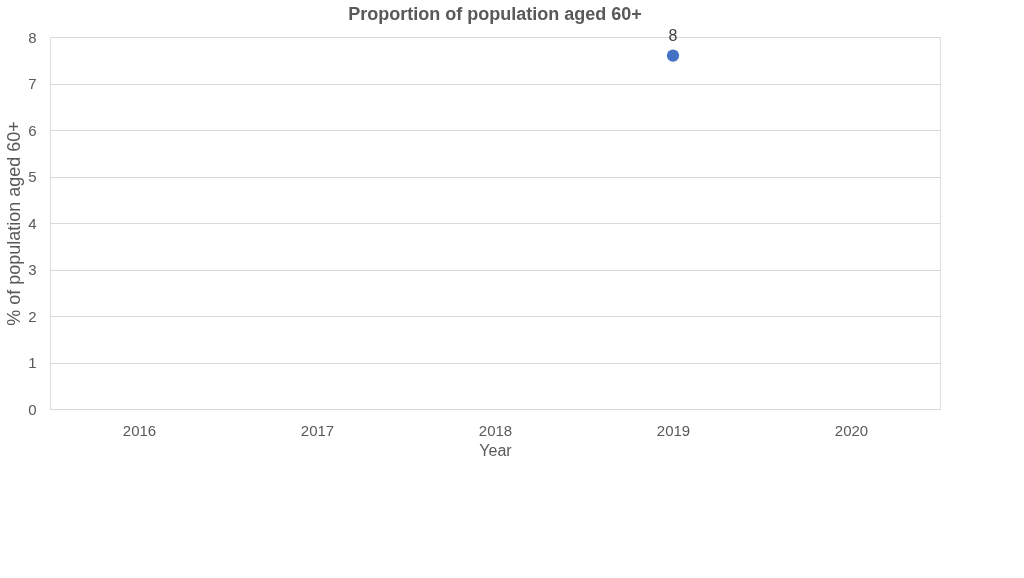  What do you see at coordinates (32, 130) in the screenshot?
I see `y-tick-label: 6` at bounding box center [32, 130].